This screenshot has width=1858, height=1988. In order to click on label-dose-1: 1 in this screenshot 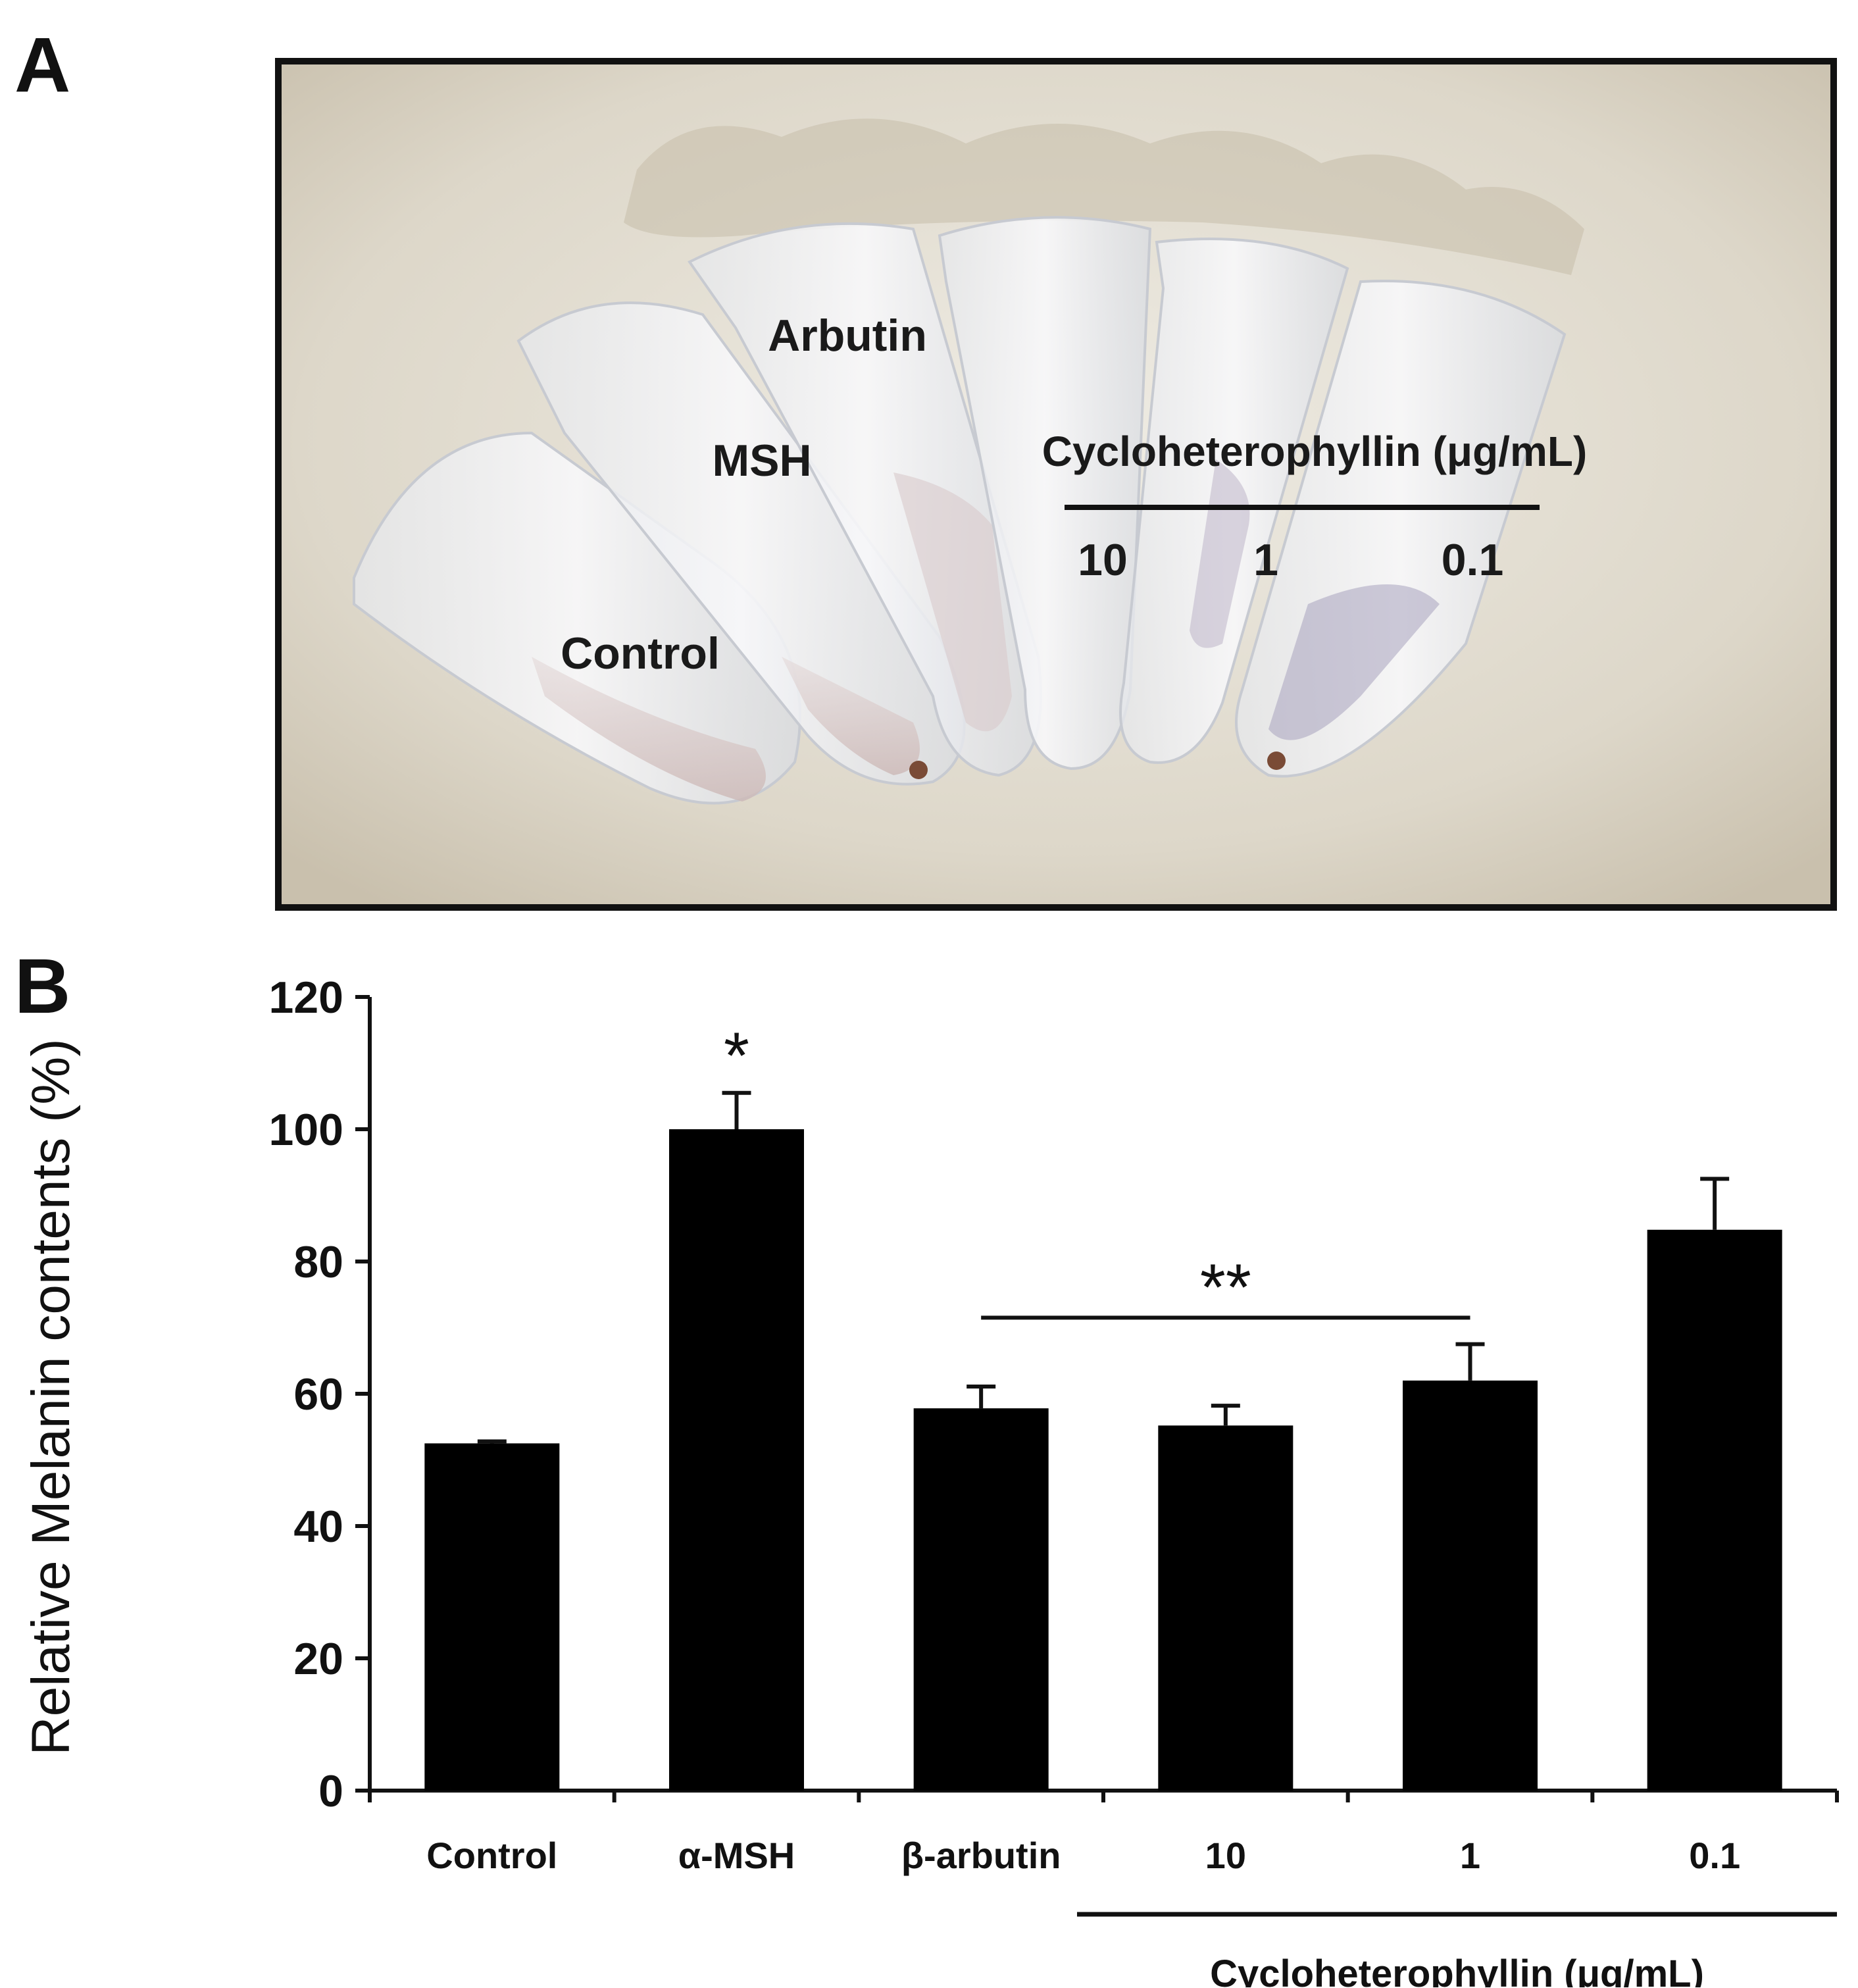, I will do `click(1265, 560)`.